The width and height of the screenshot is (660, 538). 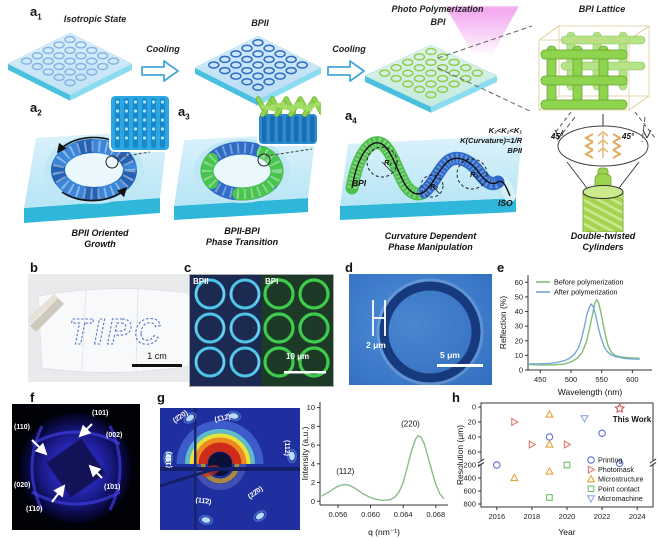 What do you see at coordinates (420, 329) in the screenshot?
I see `sem-ring-micrograph` at bounding box center [420, 329].